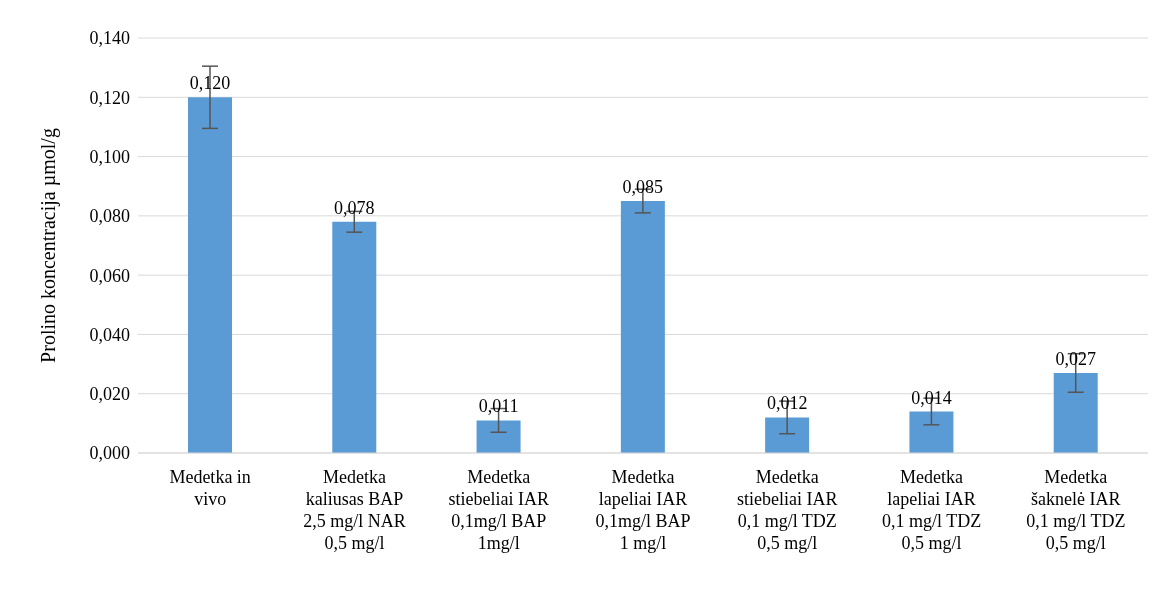 This screenshot has width=1176, height=589. I want to click on y-axis-title: Prolino koncentracija µmol/g, so click(49, 245).